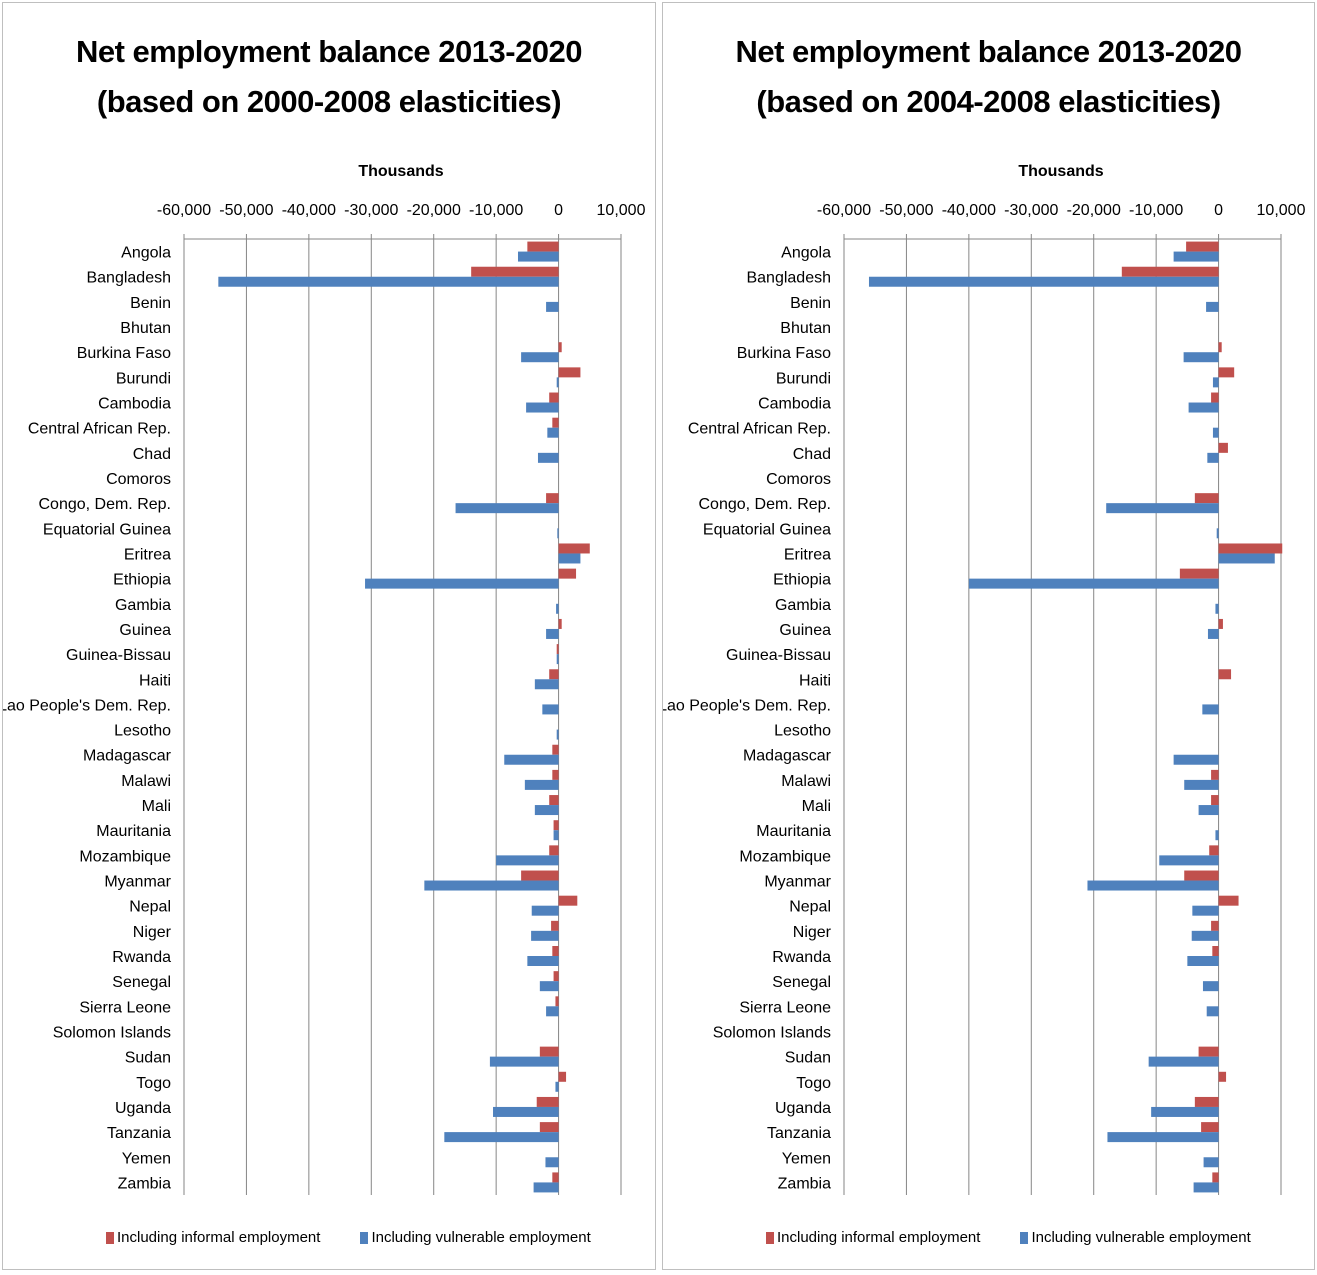  What do you see at coordinates (556, 976) in the screenshot?
I see `bar-informal-senegal` at bounding box center [556, 976].